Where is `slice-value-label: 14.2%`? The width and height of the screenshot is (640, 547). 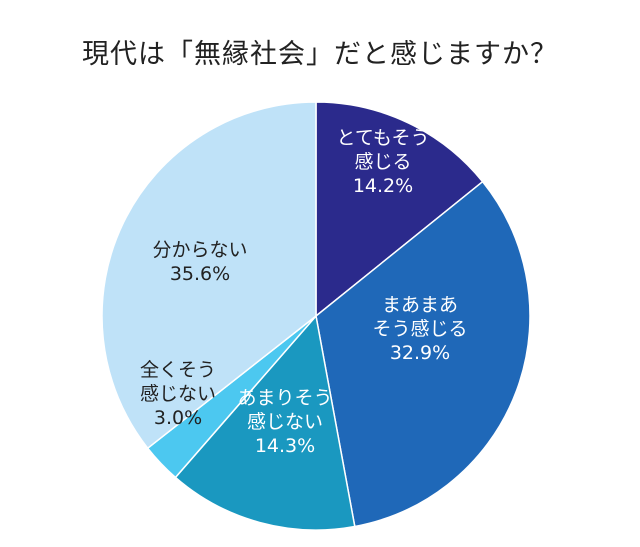 slice-value-label: 14.2% is located at coordinates (383, 186).